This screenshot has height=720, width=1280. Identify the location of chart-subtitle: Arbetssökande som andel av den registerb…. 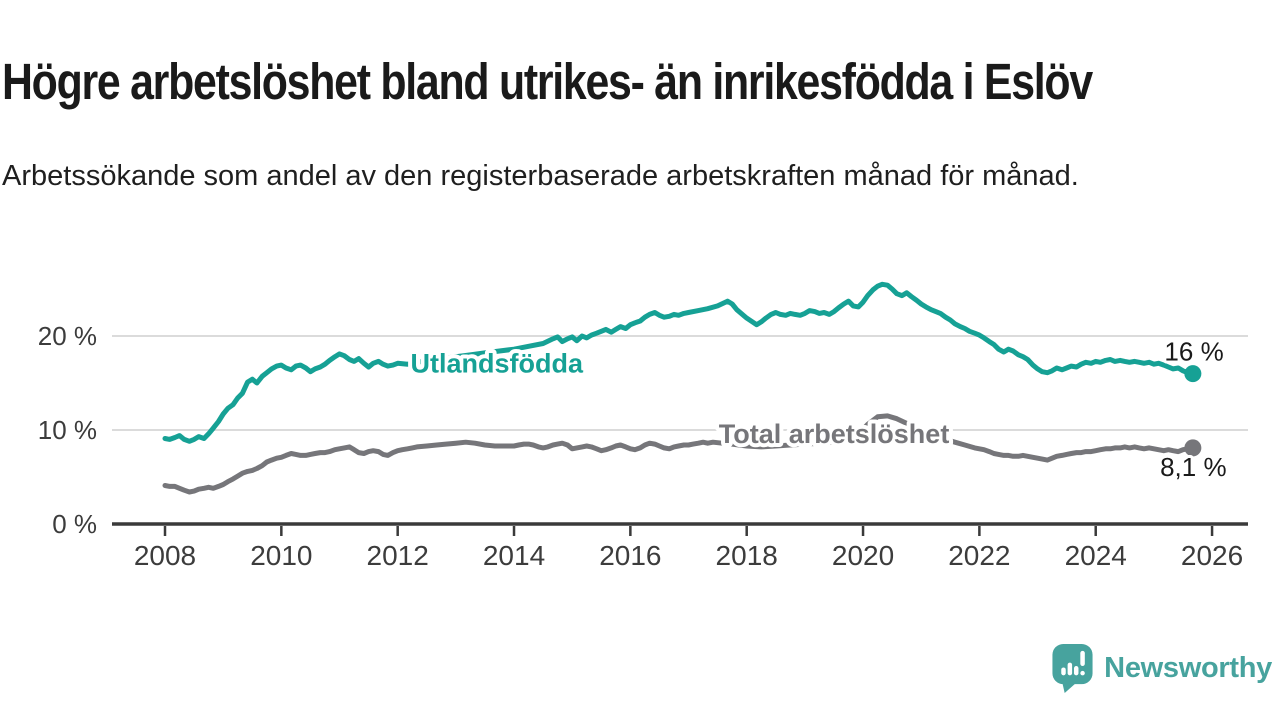
(540, 176).